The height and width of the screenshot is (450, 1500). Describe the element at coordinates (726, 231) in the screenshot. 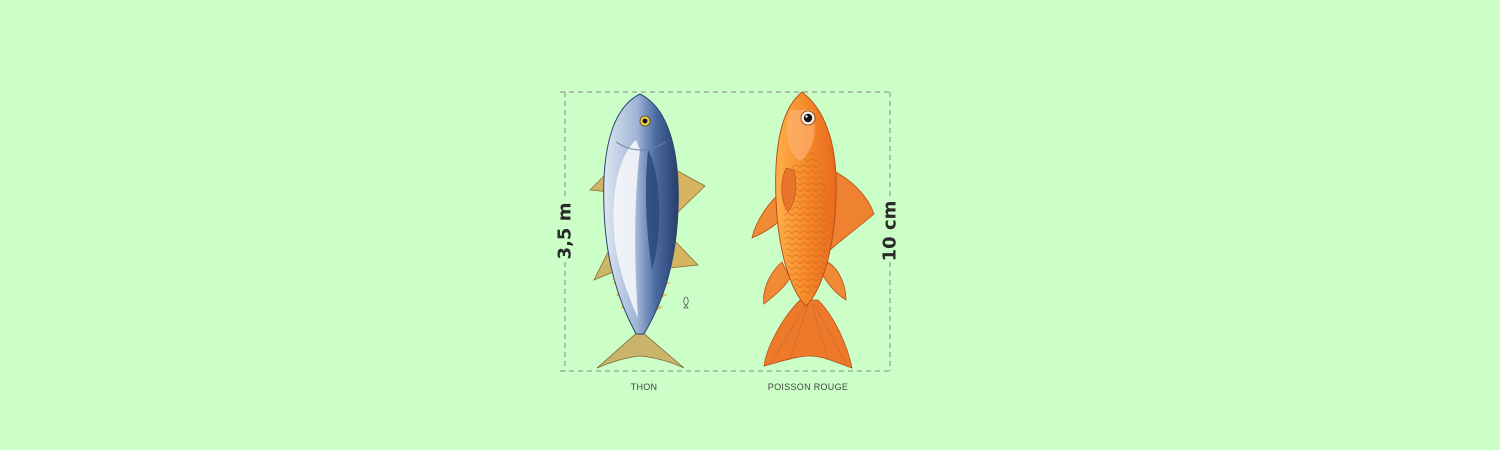

I see `measurement-guides` at that location.